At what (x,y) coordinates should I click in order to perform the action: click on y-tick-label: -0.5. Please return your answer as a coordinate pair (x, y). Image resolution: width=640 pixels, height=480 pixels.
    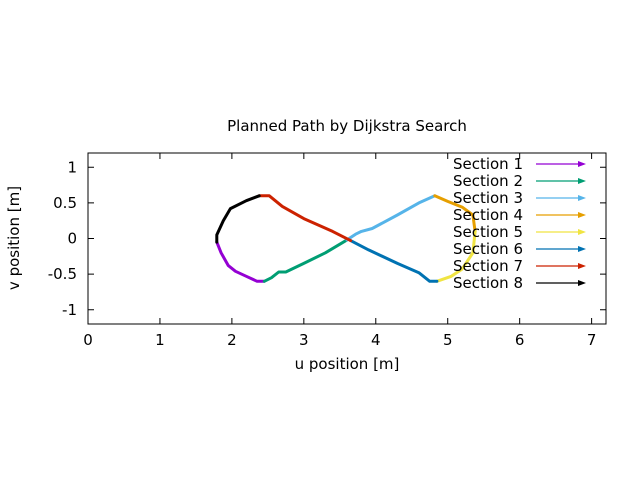
    Looking at the image, I should click on (62, 274).